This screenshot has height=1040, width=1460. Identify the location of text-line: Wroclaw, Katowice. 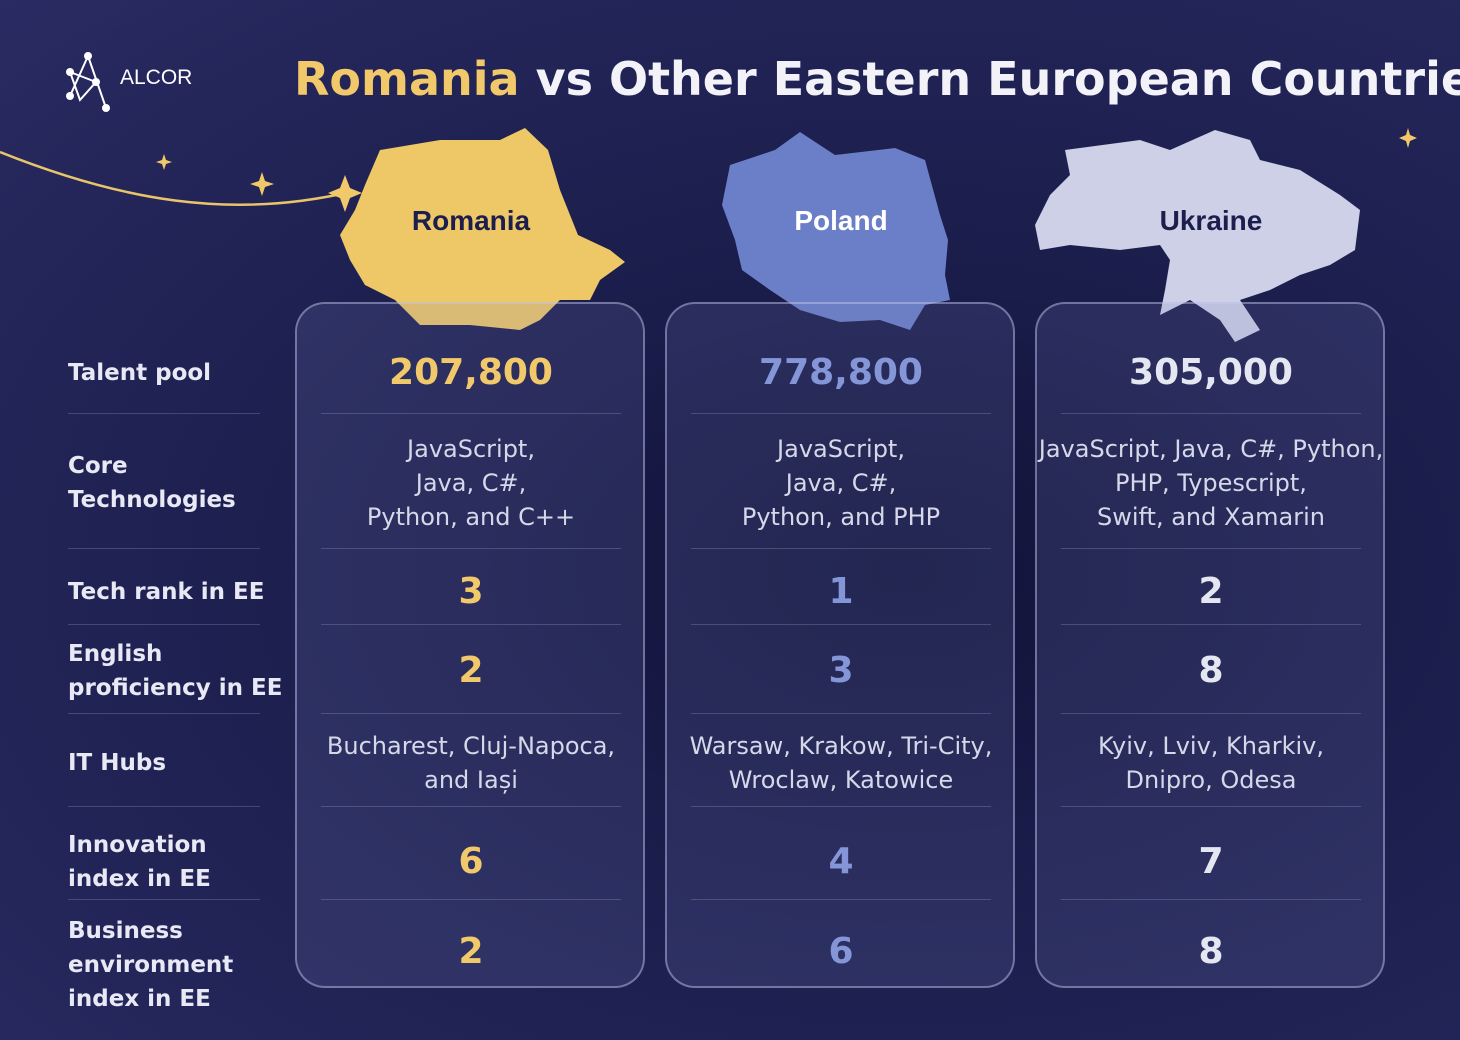
(841, 780).